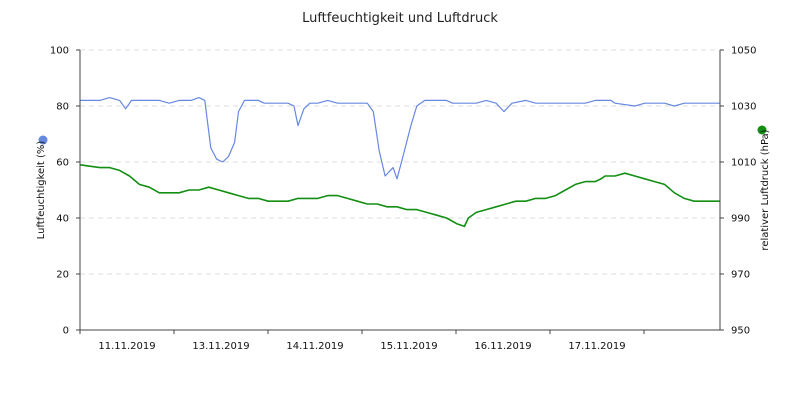  I want to click on x-tick-label: 14.11.2019, so click(314, 346).